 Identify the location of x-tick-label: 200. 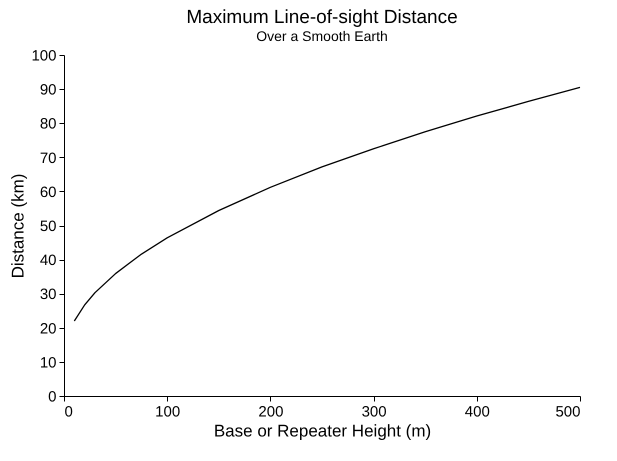
(271, 412).